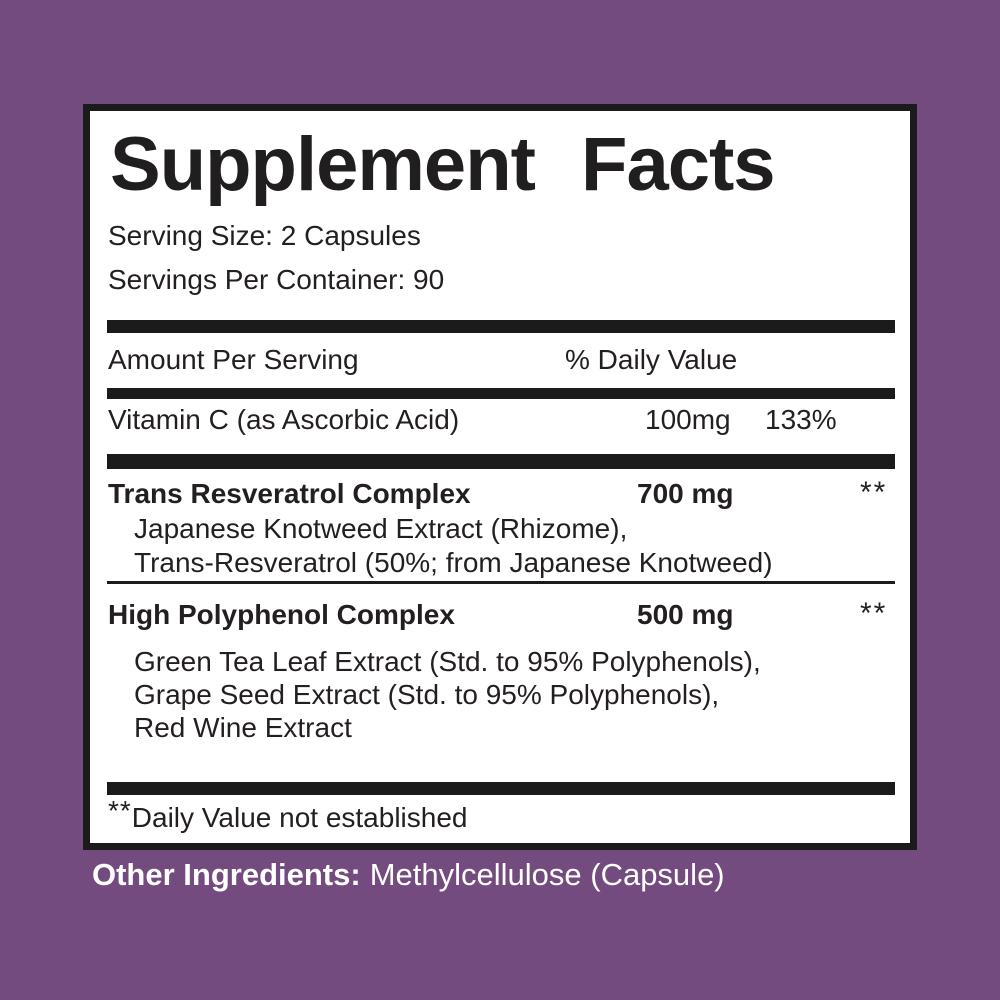 The width and height of the screenshot is (1000, 1000). Describe the element at coordinates (284, 419) in the screenshot. I see `nutrient-name: Vitamin C (as Ascorbic Acid)` at that location.